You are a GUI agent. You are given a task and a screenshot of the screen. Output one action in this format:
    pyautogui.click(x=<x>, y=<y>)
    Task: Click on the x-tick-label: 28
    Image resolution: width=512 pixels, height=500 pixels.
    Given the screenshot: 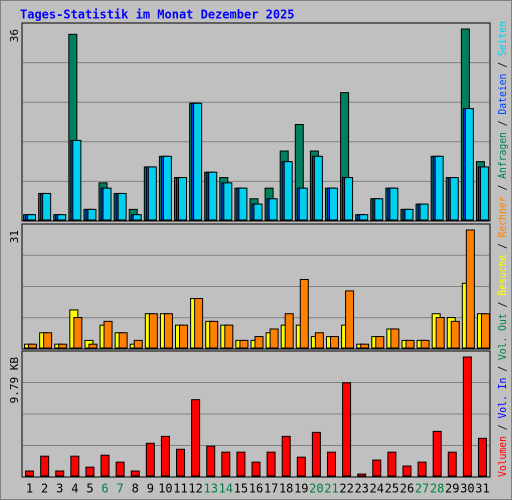 What is the action you would take?
    pyautogui.click(x=437, y=489)
    